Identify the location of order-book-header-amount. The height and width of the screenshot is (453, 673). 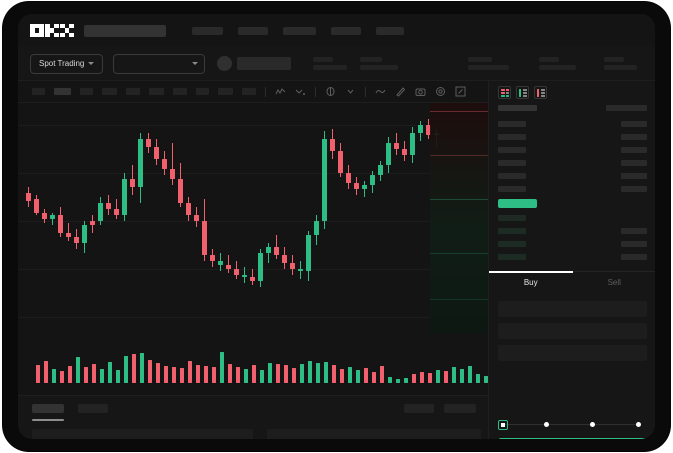
(626, 108).